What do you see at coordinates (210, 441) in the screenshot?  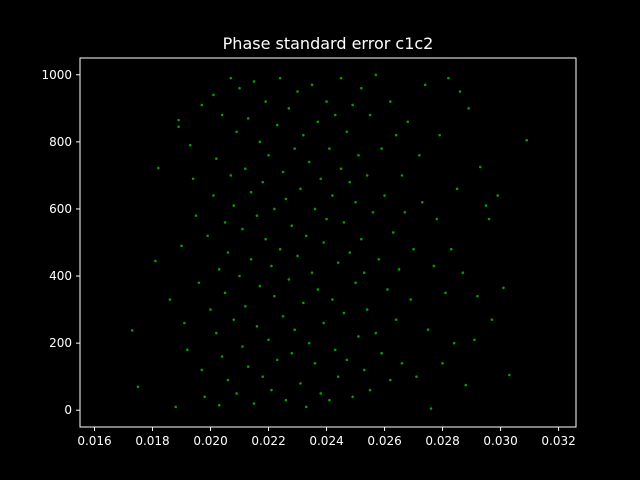 I see `x-tick-label: 0.020` at bounding box center [210, 441].